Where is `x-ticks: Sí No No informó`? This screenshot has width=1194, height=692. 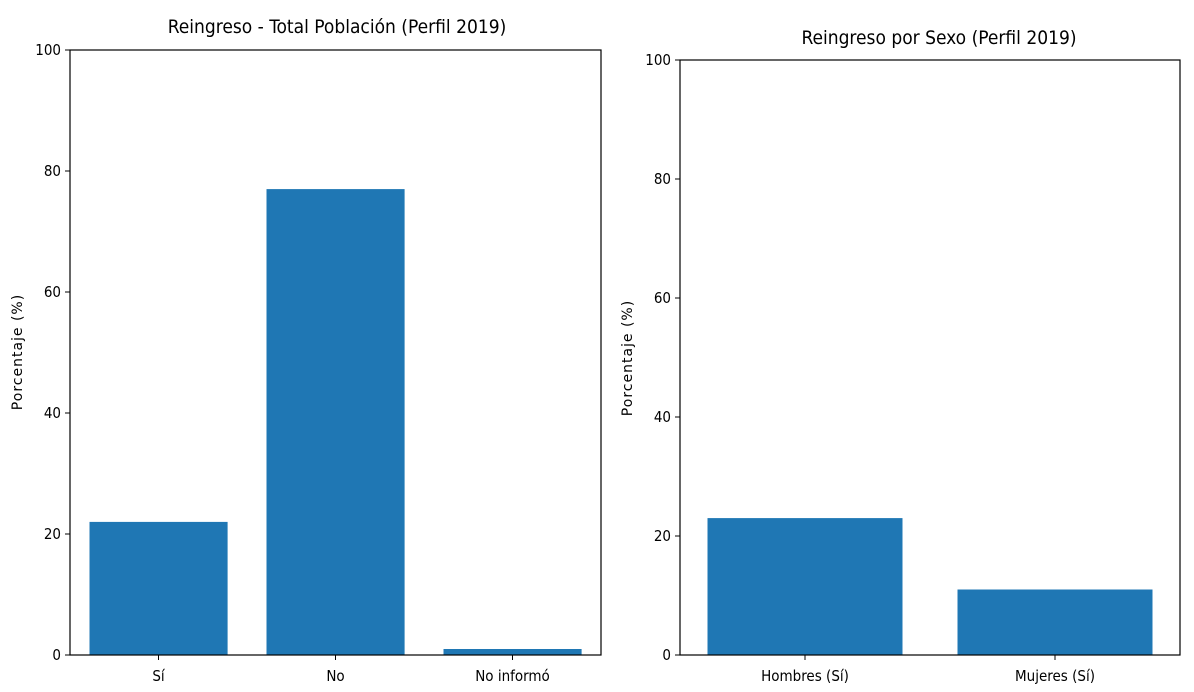
x-ticks: Sí No No informó is located at coordinates (350, 676).